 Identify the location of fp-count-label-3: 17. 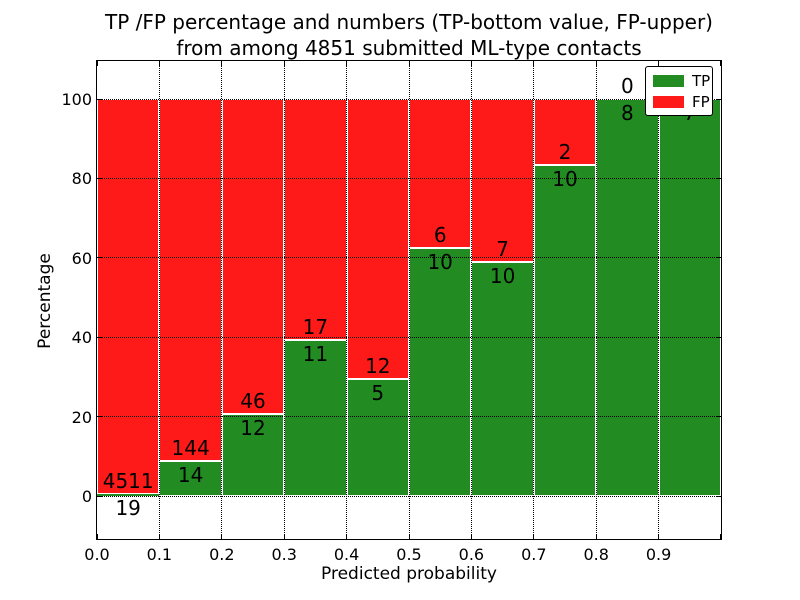
(315, 327).